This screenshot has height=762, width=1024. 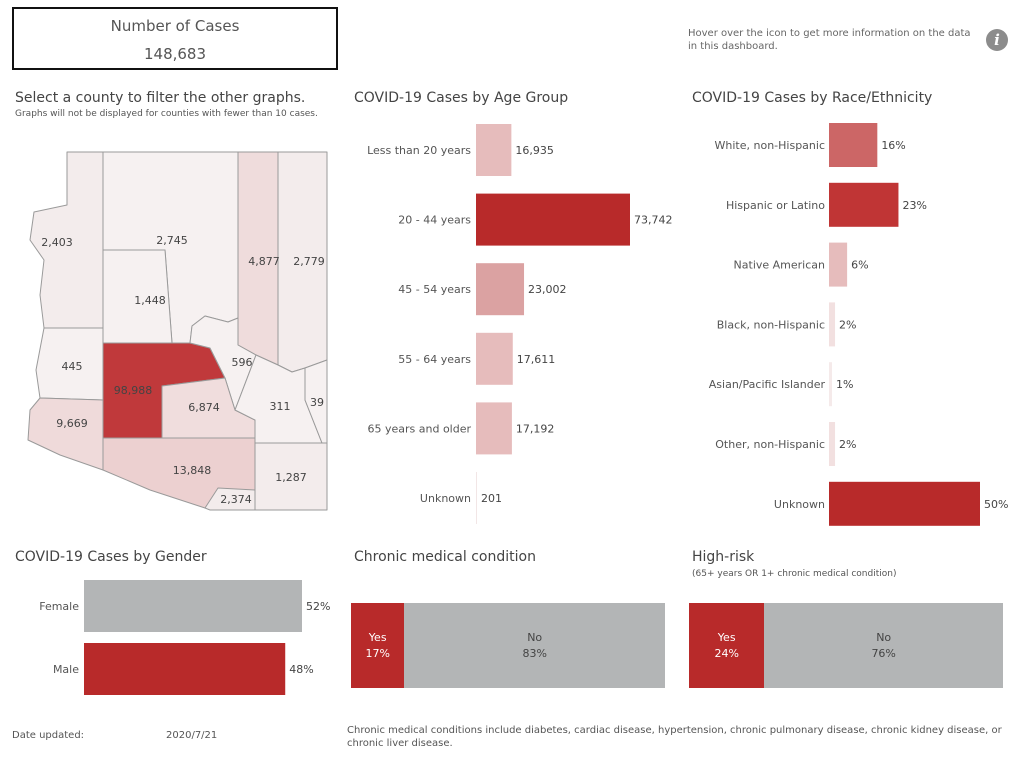 I want to click on age-value-label: 73,742, so click(x=653, y=220).